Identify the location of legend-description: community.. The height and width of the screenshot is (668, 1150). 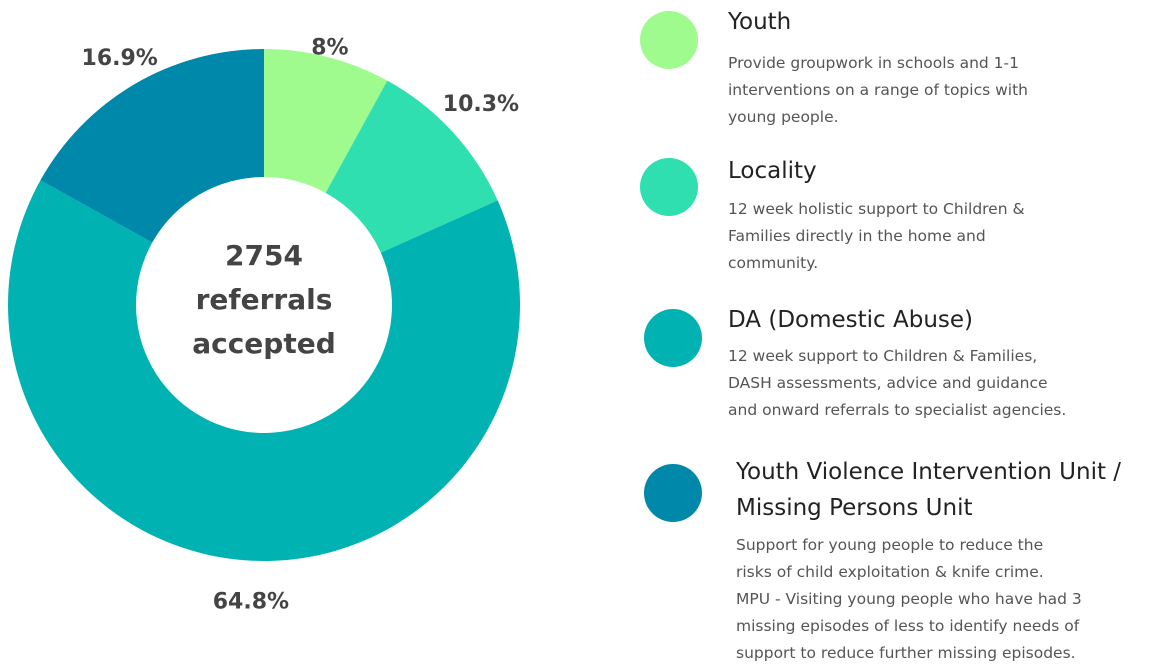
(773, 263).